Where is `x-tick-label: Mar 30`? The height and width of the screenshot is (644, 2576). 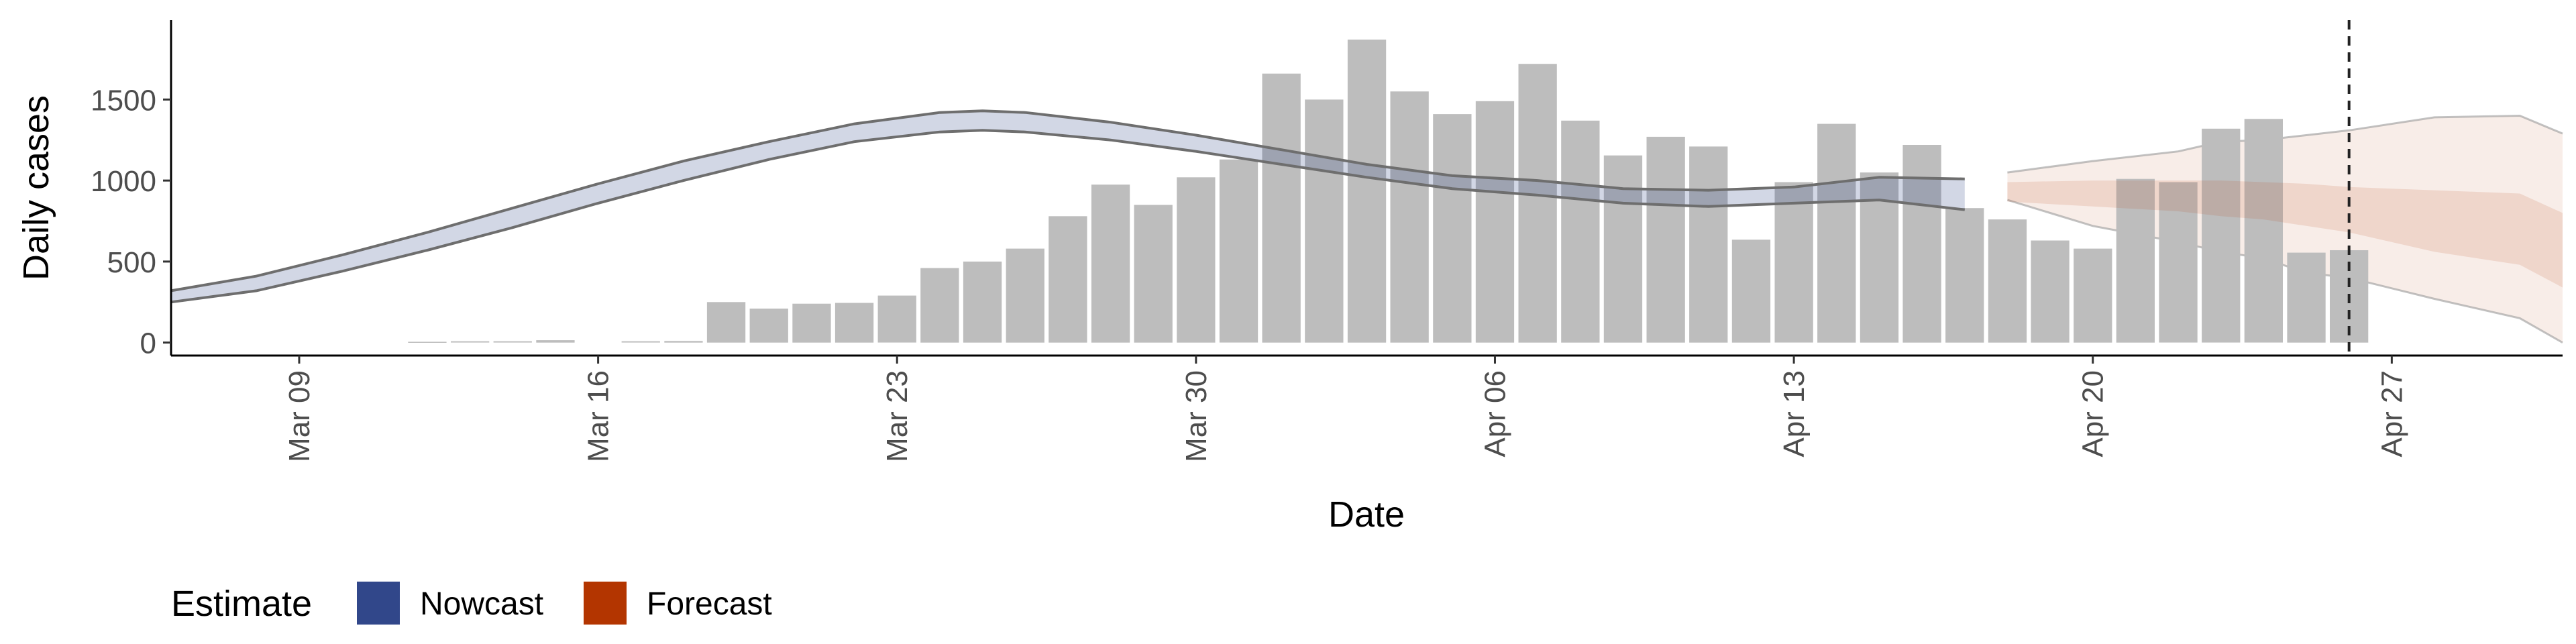 x-tick-label: Mar 30 is located at coordinates (1196, 416).